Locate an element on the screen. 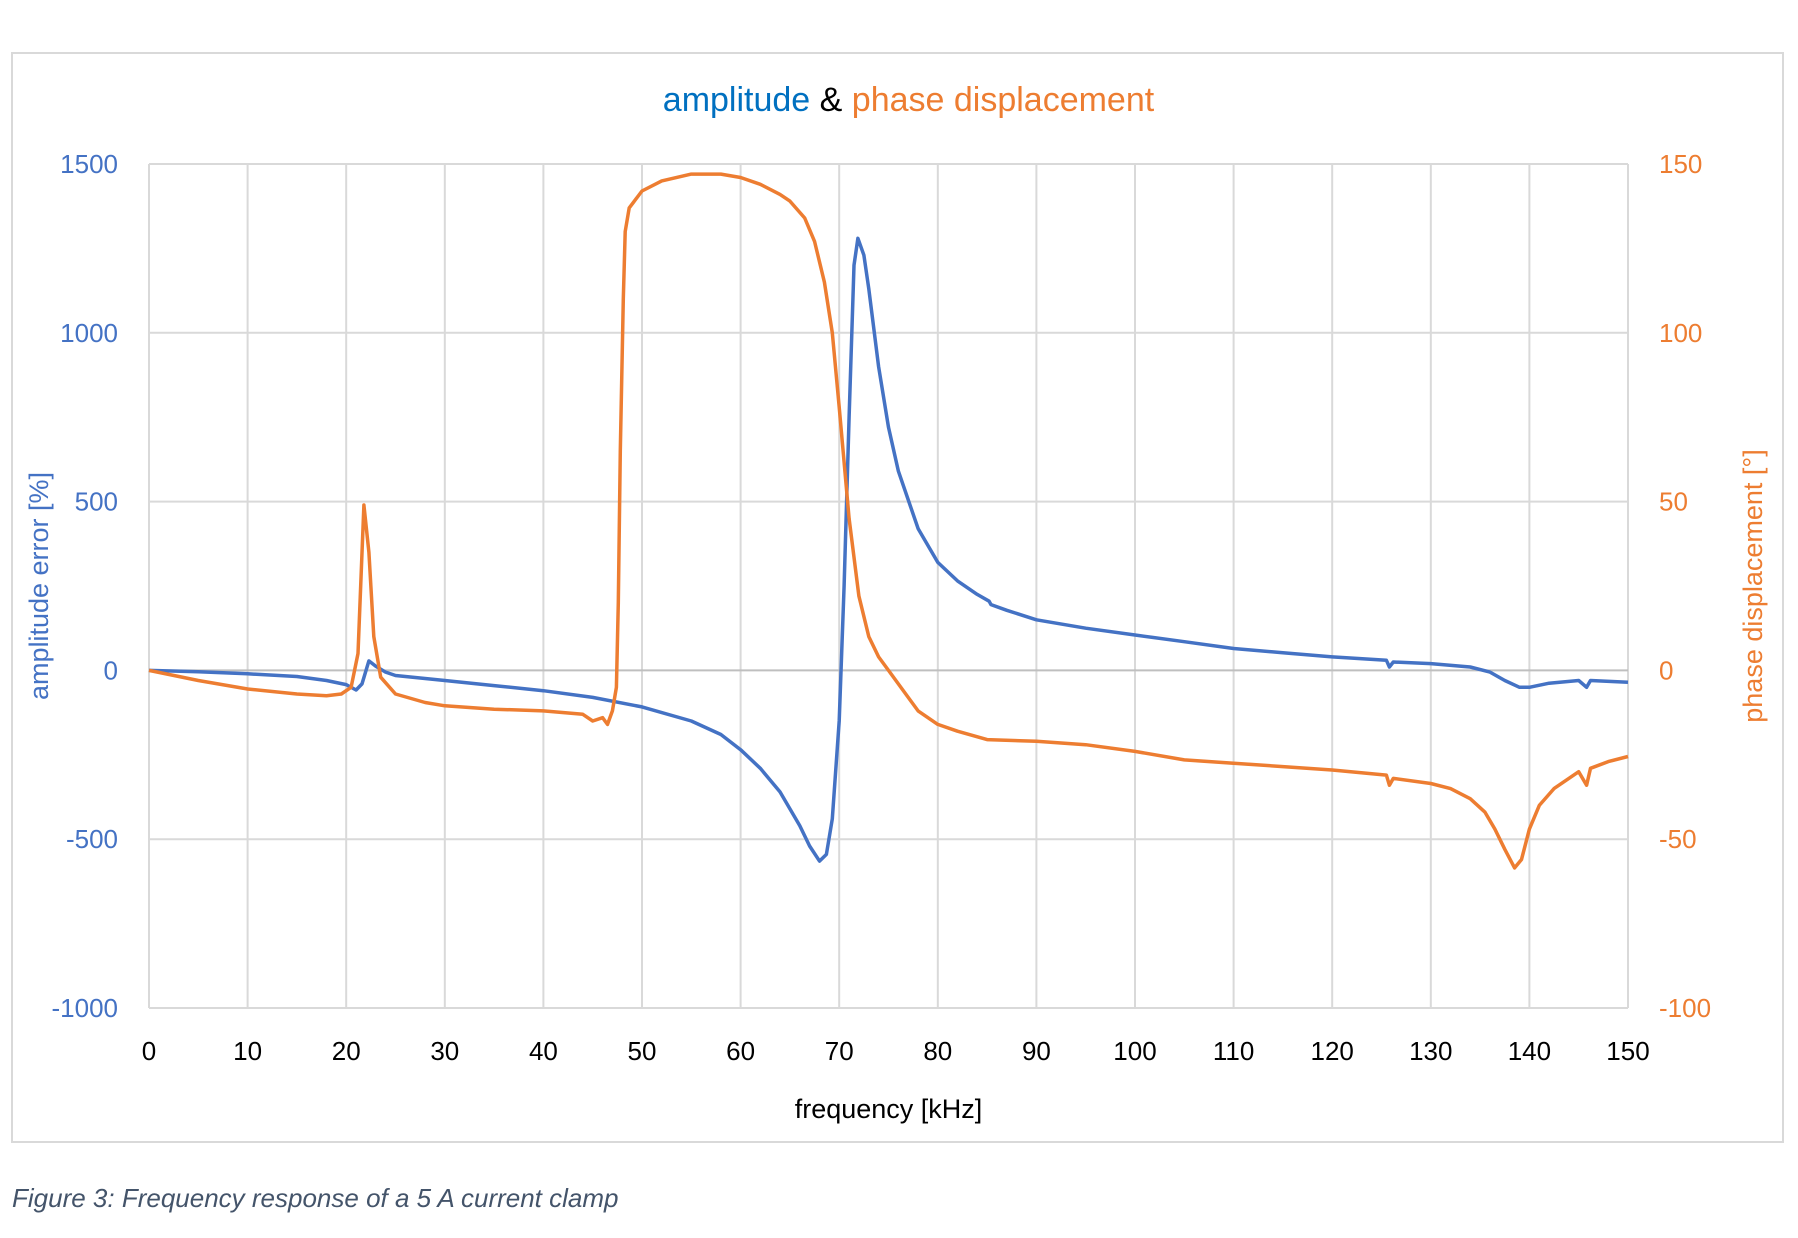  y-left-tick-label: 1500 is located at coordinates (89, 164).